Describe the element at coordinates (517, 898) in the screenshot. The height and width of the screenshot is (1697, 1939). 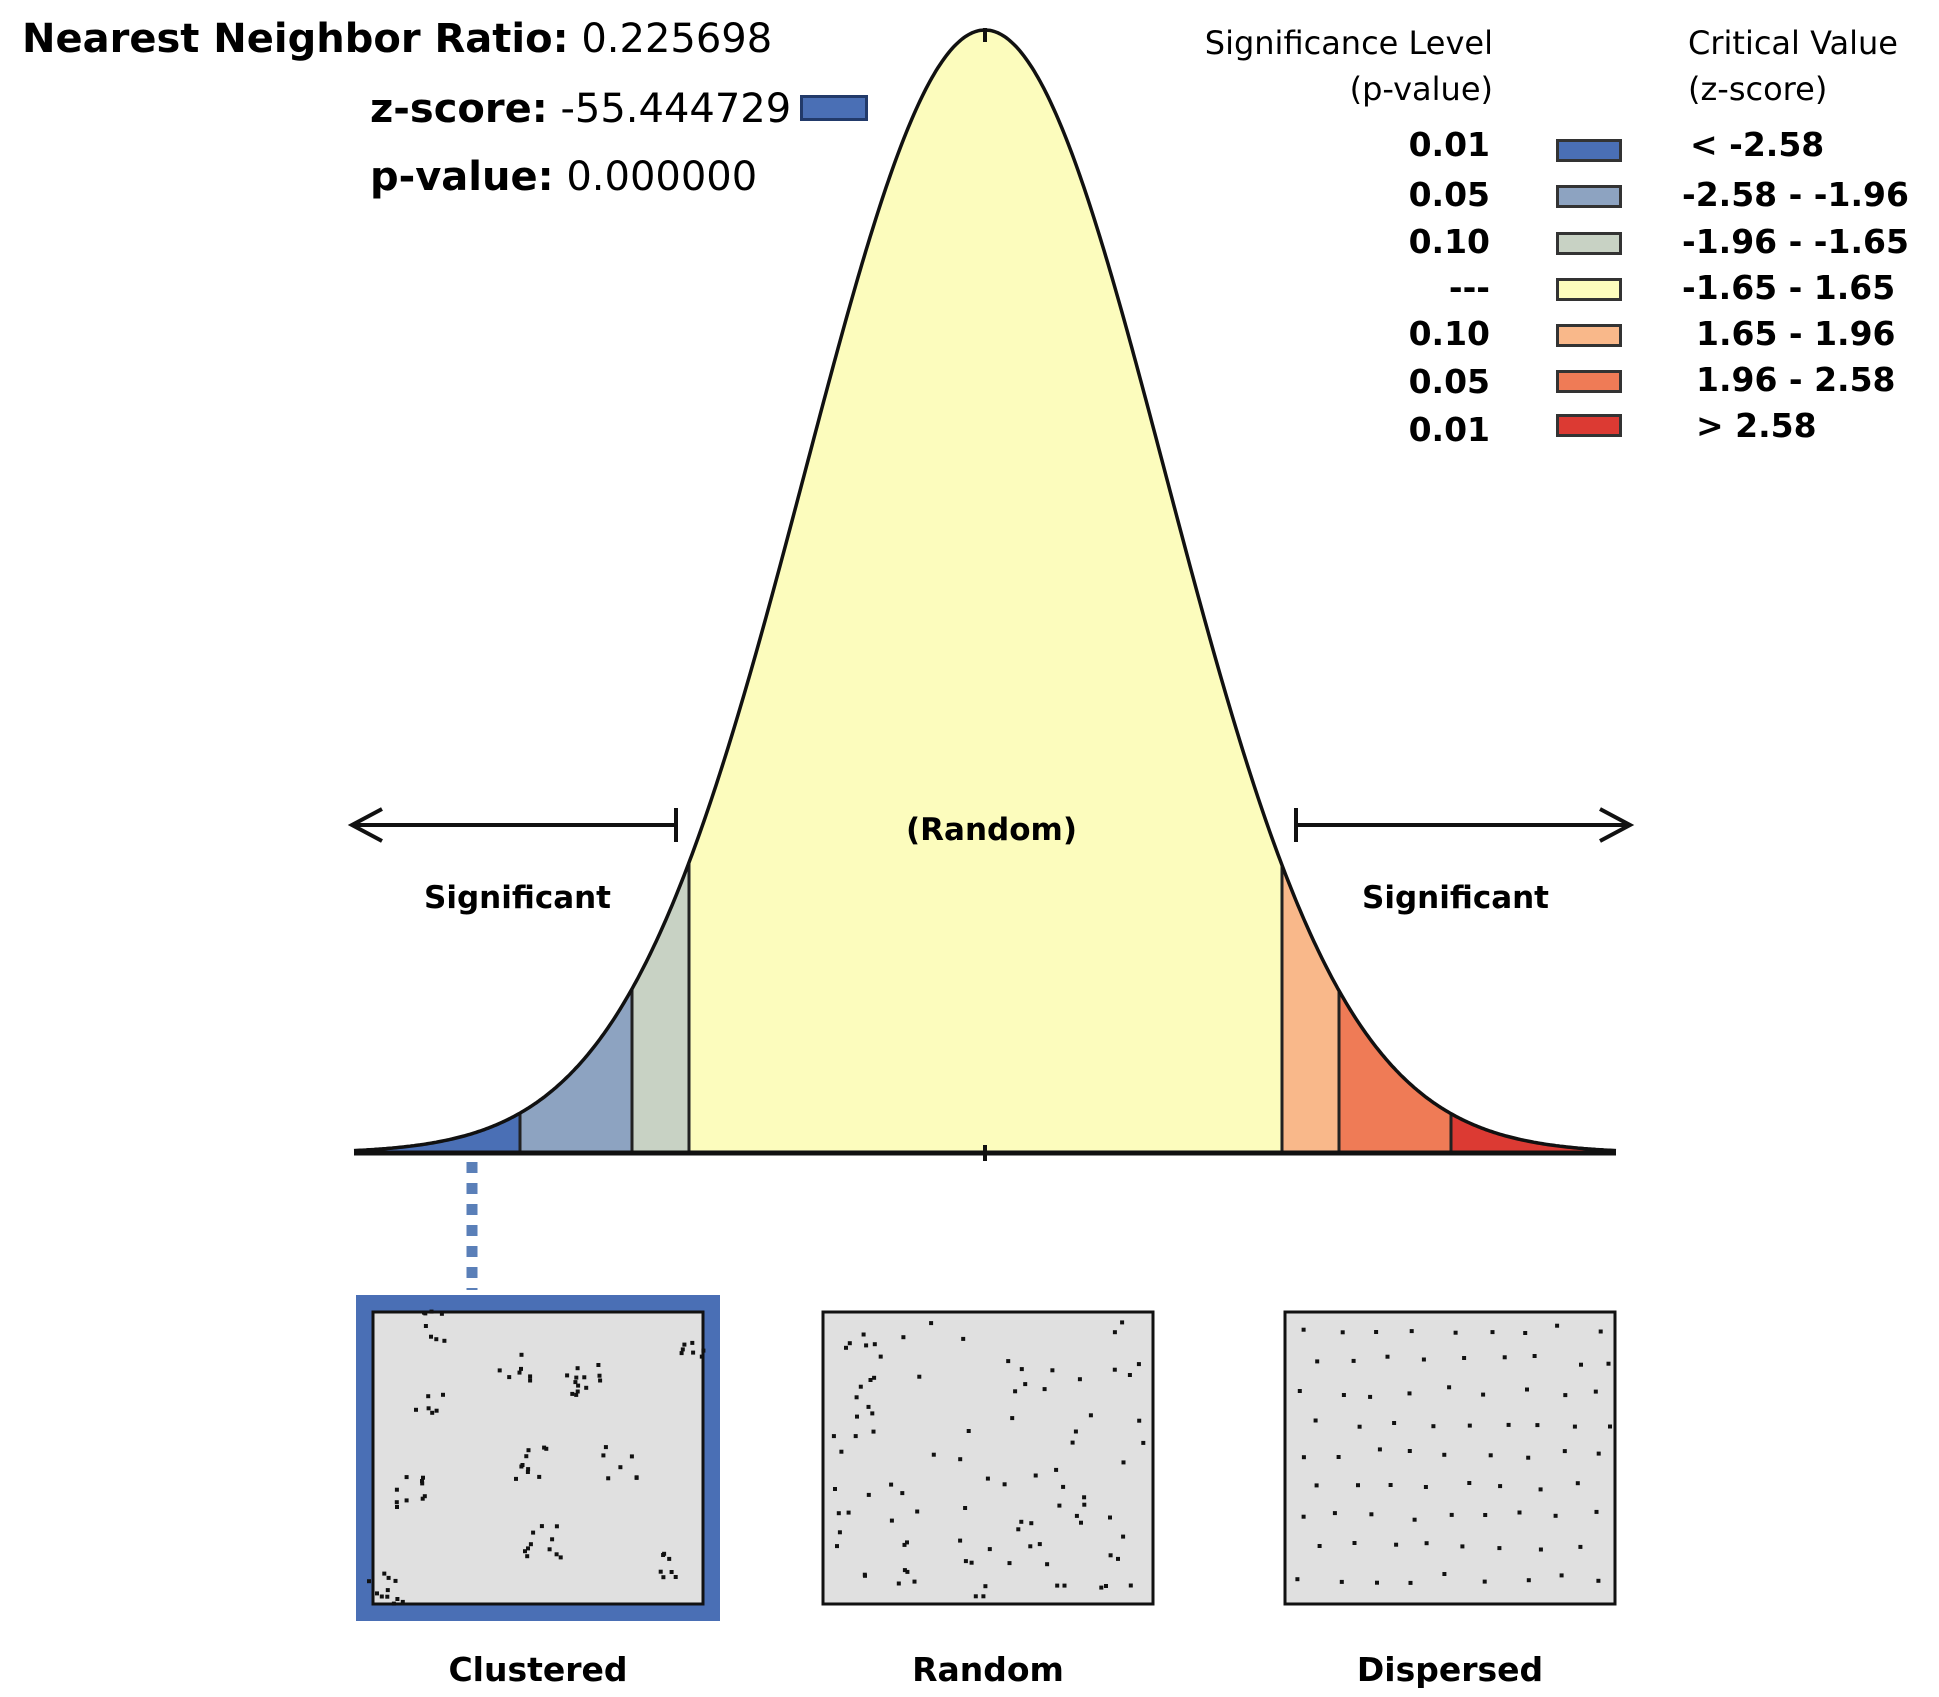
I see `left-significant-label: Significant` at that location.